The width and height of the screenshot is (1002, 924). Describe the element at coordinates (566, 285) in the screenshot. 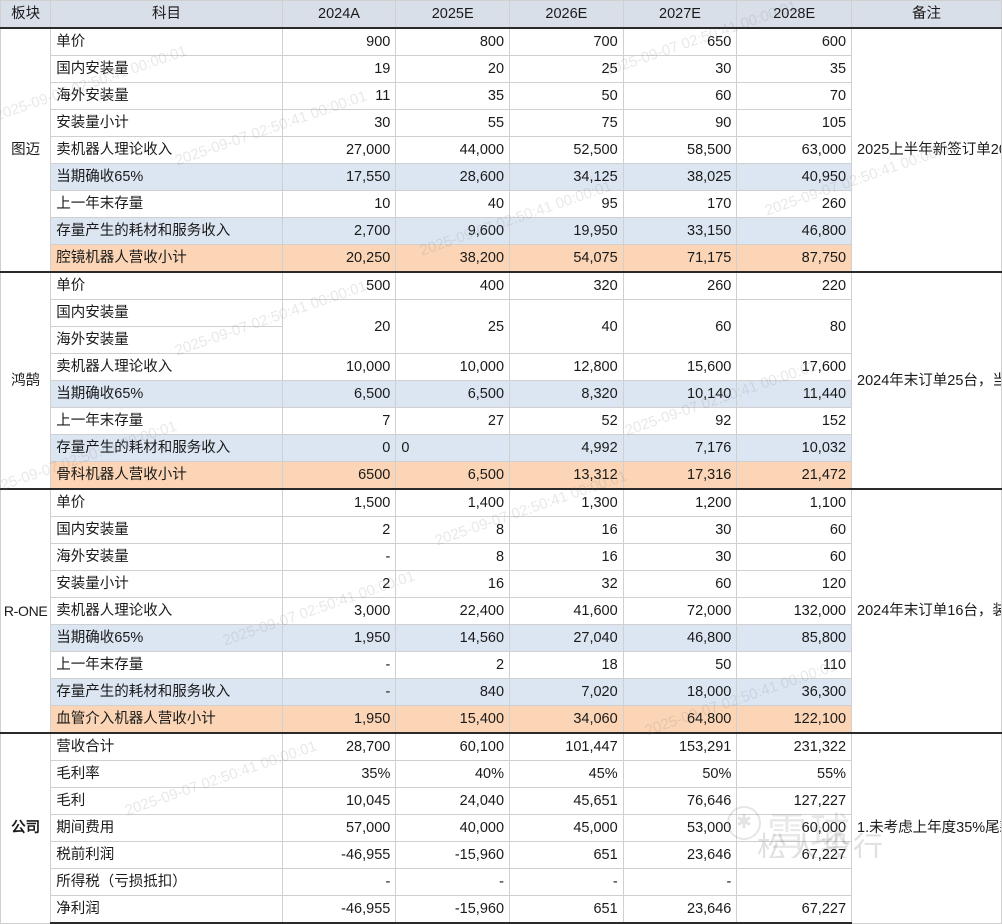

I see `cell-value: 320` at that location.